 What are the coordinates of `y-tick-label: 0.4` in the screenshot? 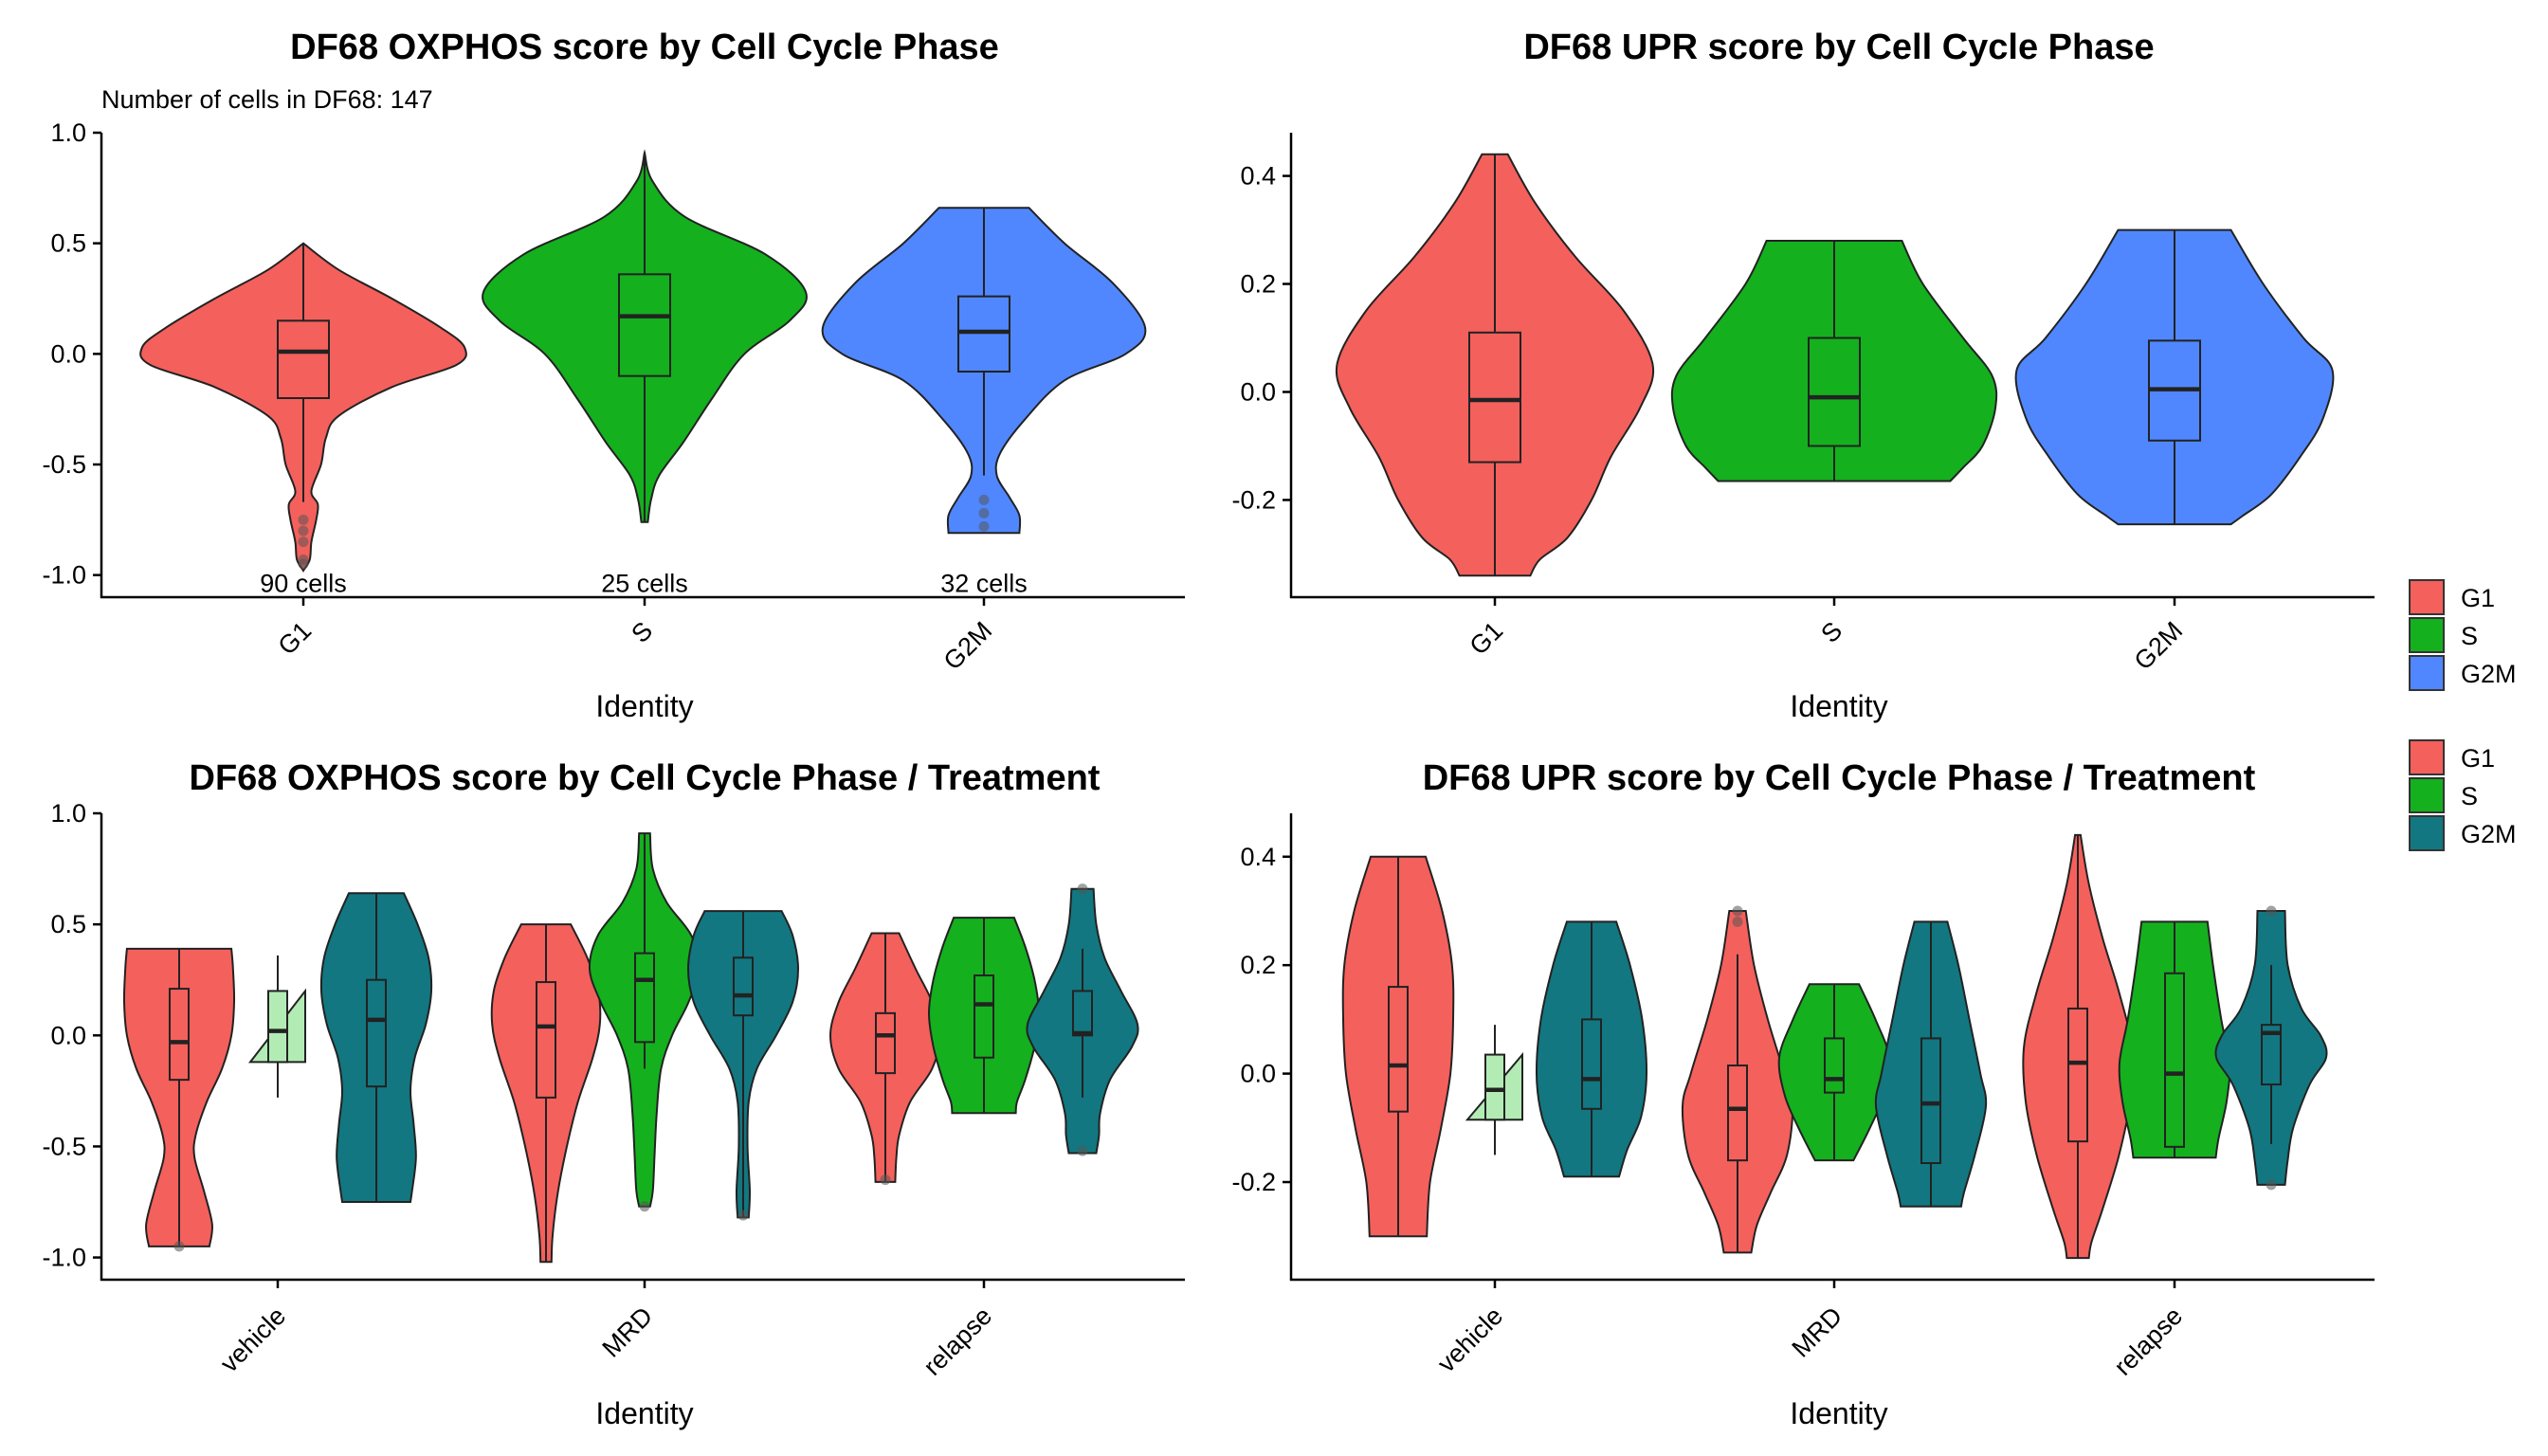 It's located at (1258, 176).